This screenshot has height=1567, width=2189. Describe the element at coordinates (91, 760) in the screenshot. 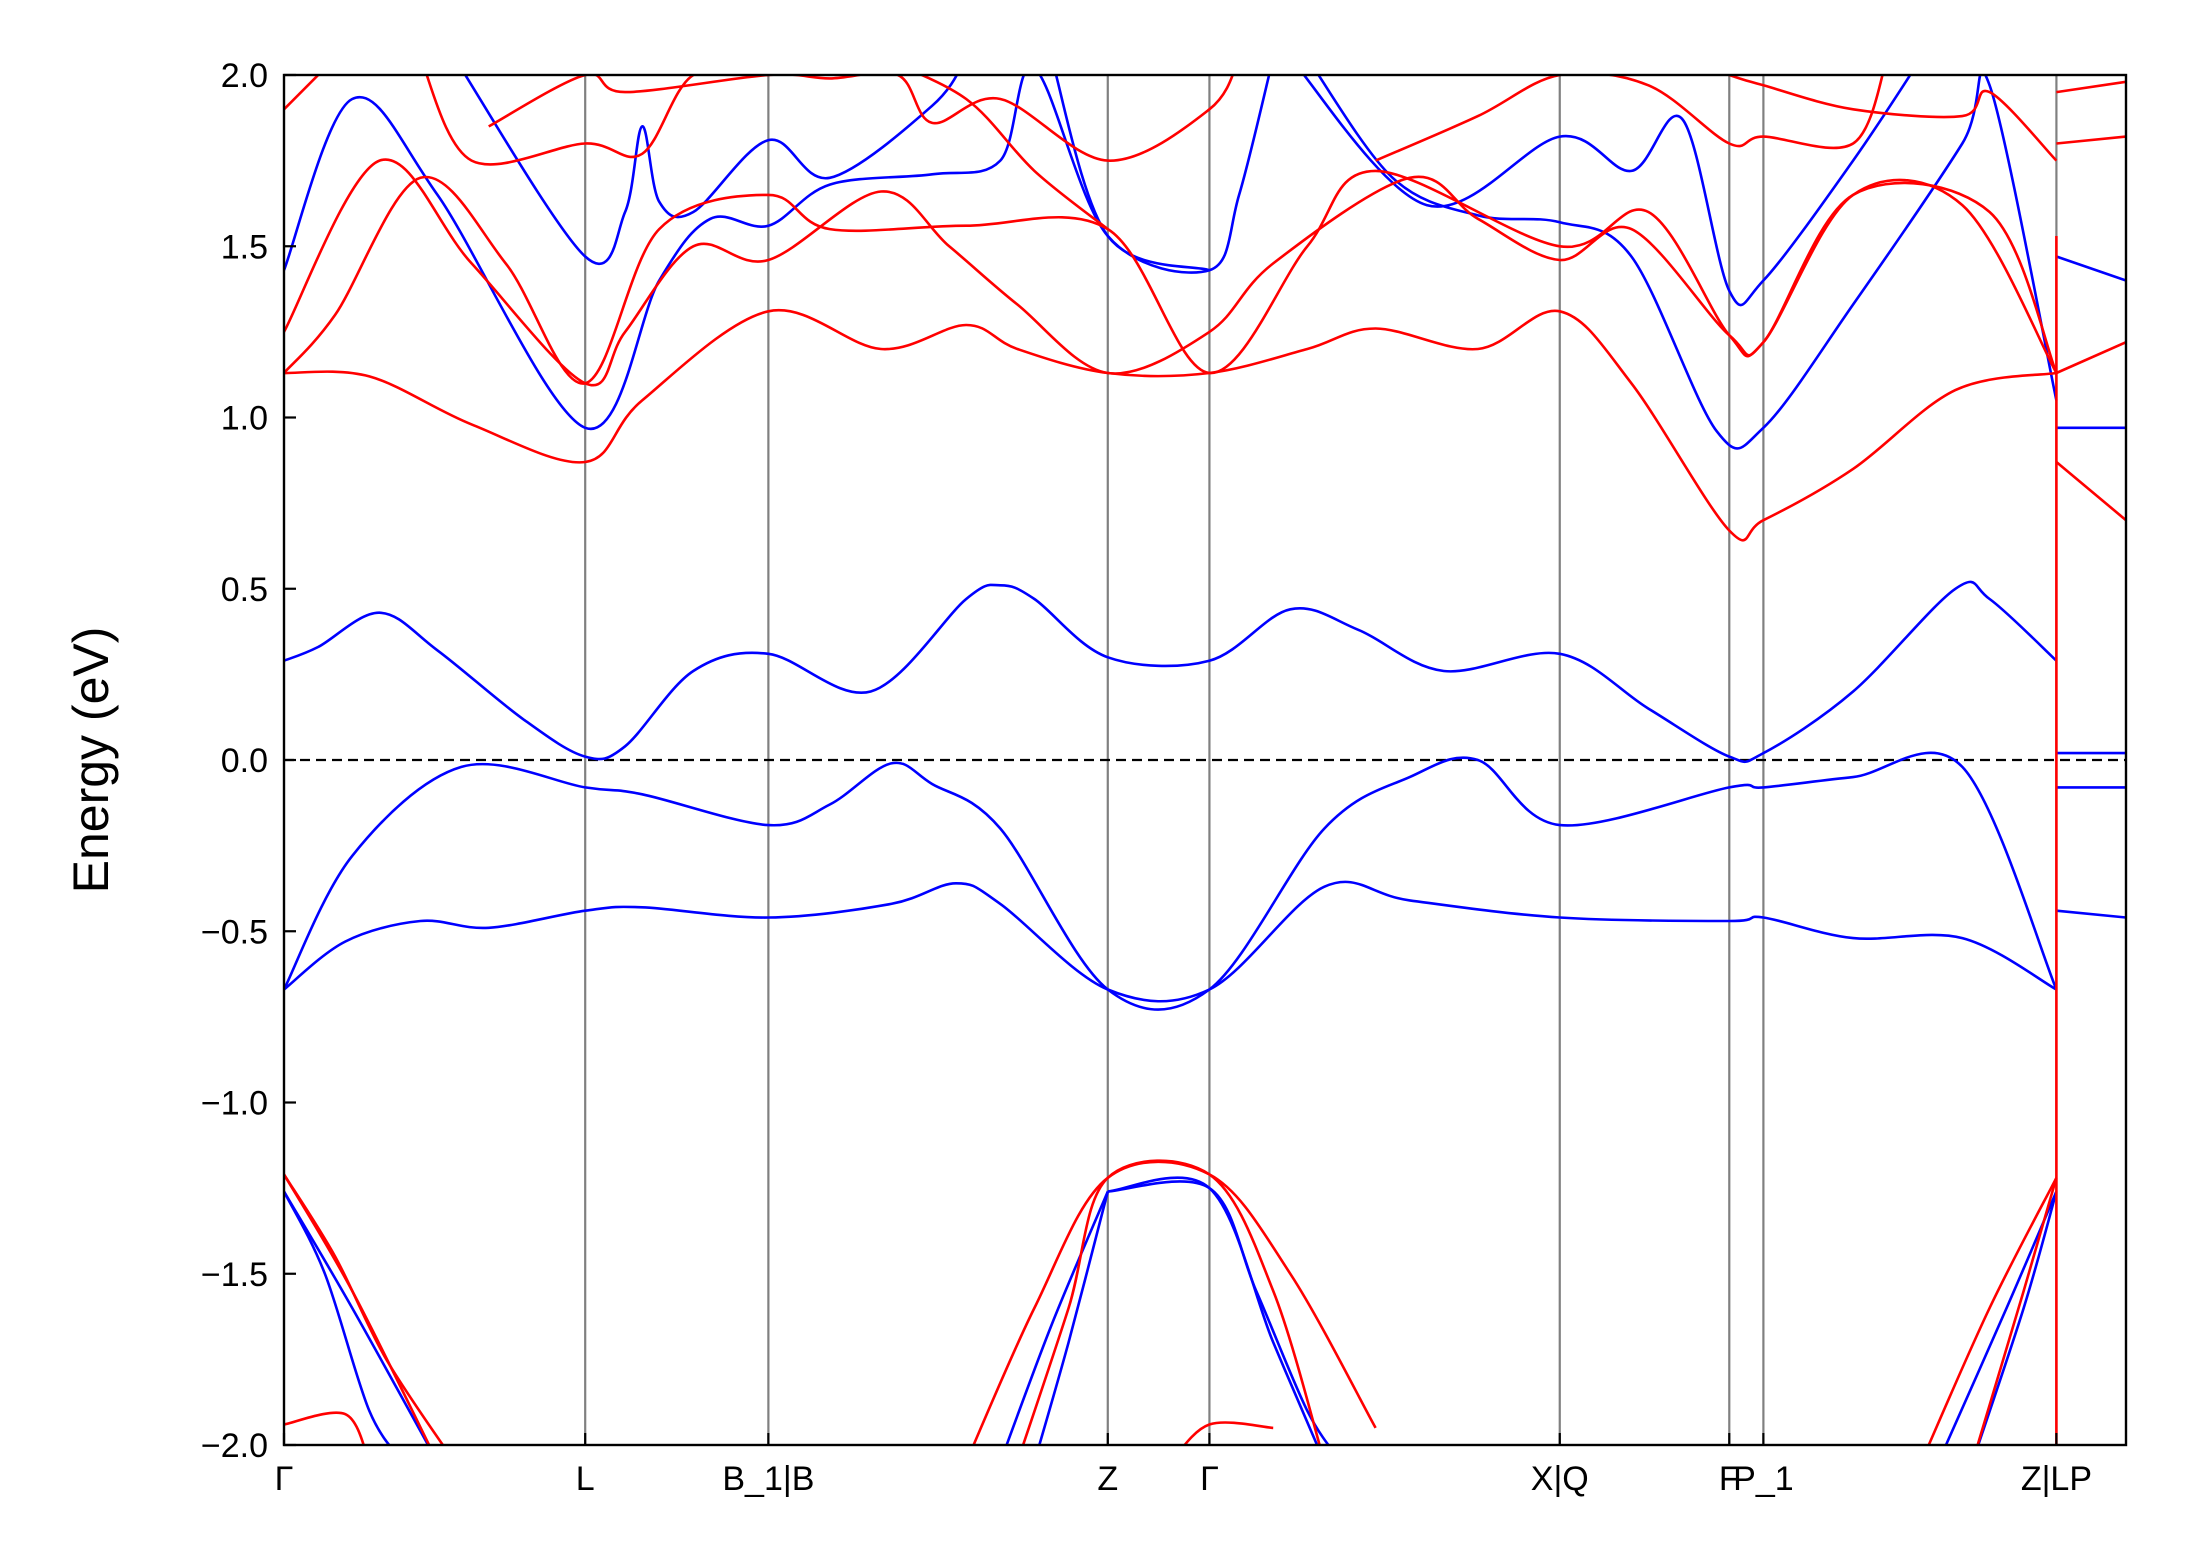

I see `y-axis-title: Energy (eV)` at that location.